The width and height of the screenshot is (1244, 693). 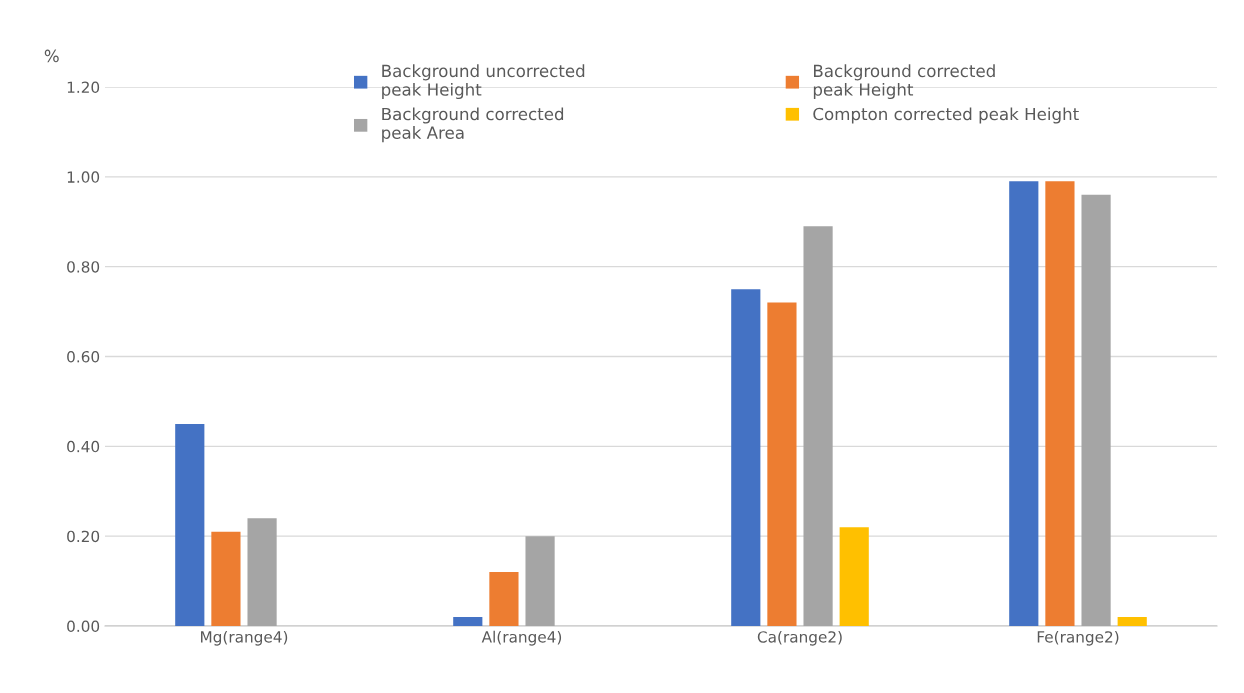 I want to click on y-tick-label: 0.00, so click(x=83, y=626).